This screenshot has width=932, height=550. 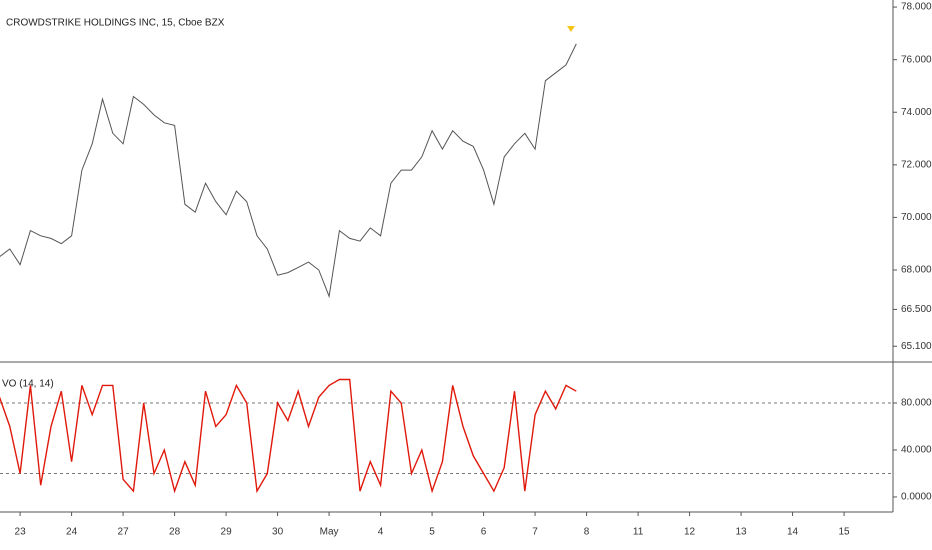 What do you see at coordinates (288, 436) in the screenshot?
I see `data-line` at bounding box center [288, 436].